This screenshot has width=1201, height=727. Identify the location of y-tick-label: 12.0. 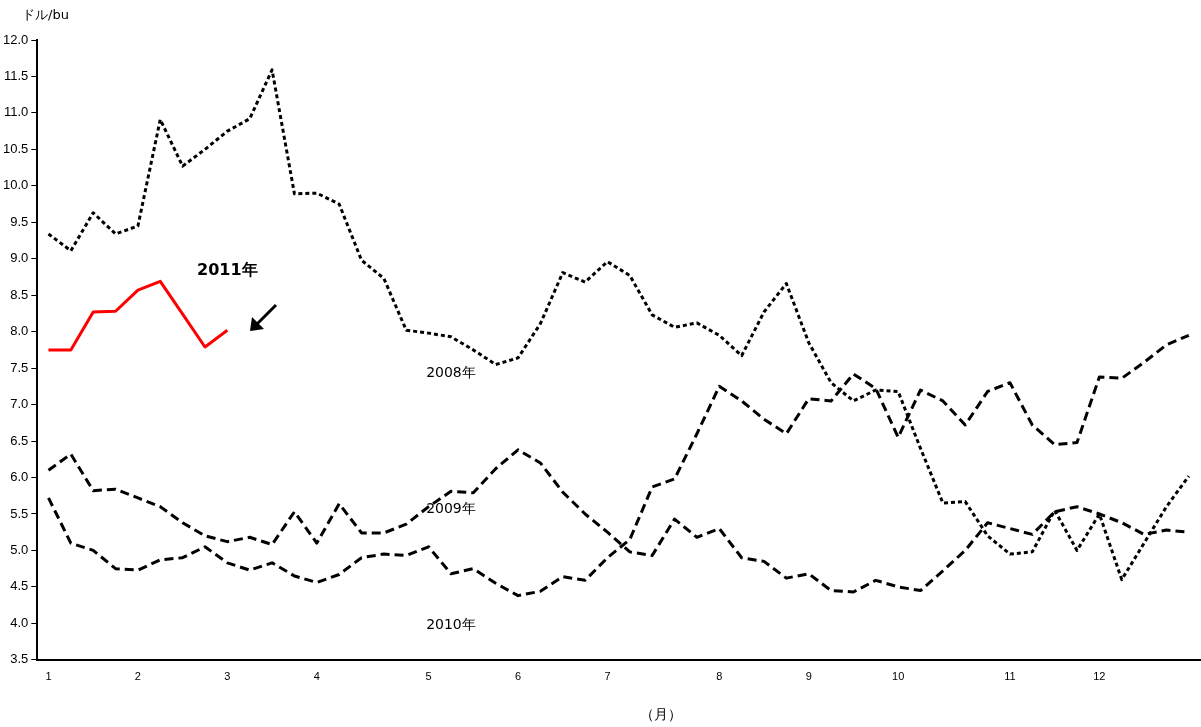
(15, 39).